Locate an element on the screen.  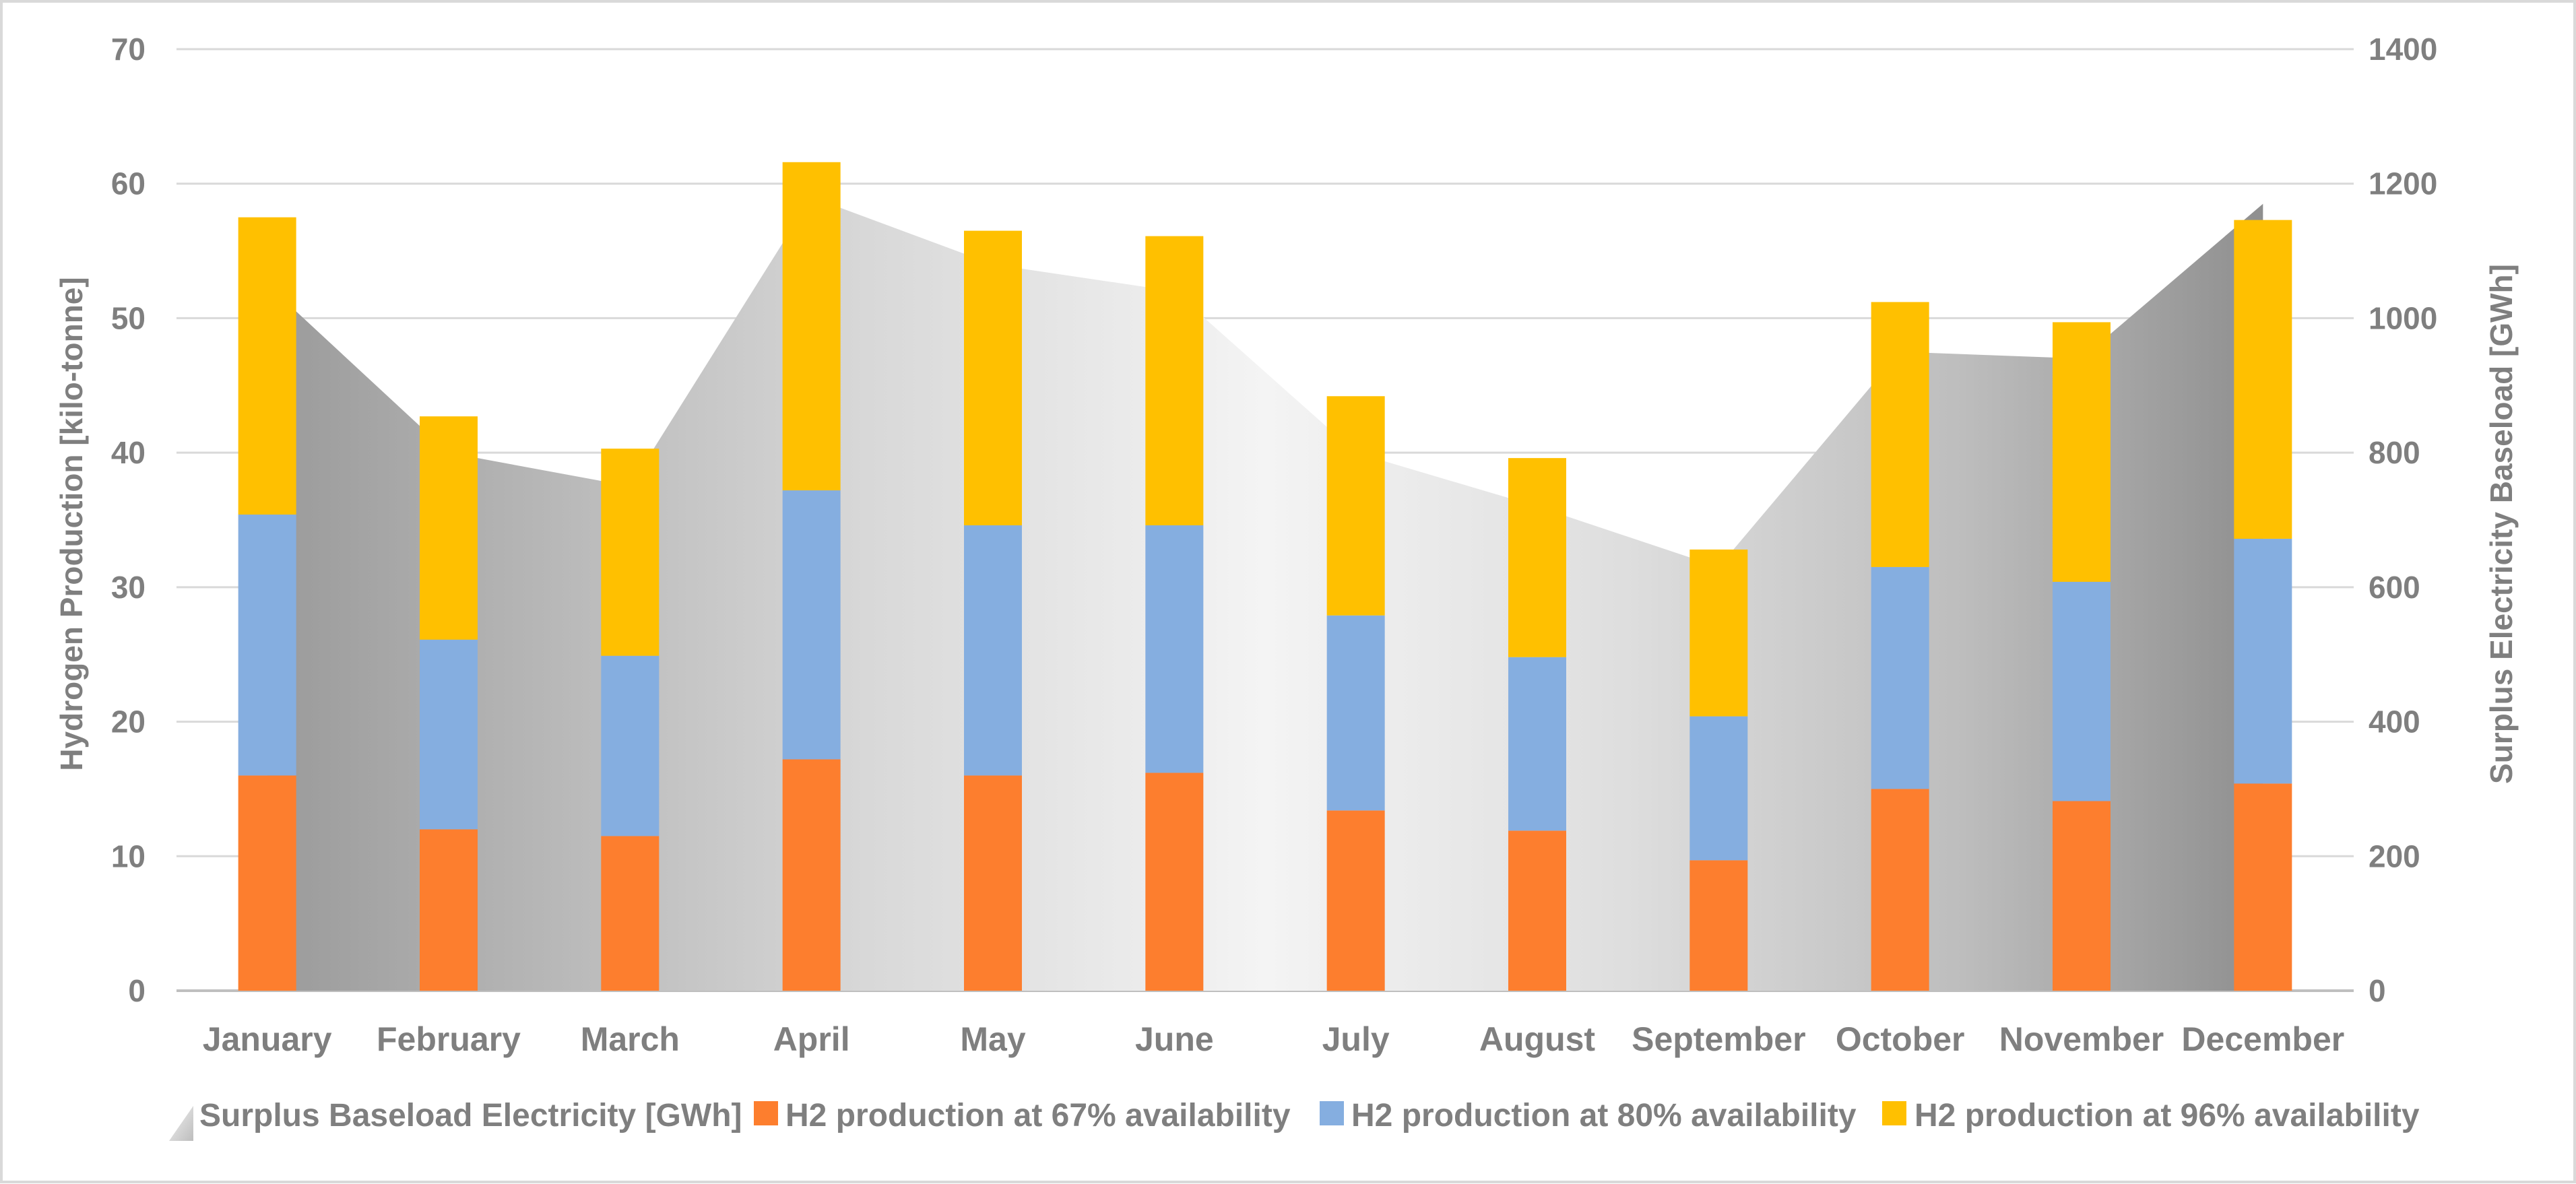
bar-96-july is located at coordinates (1356, 506).